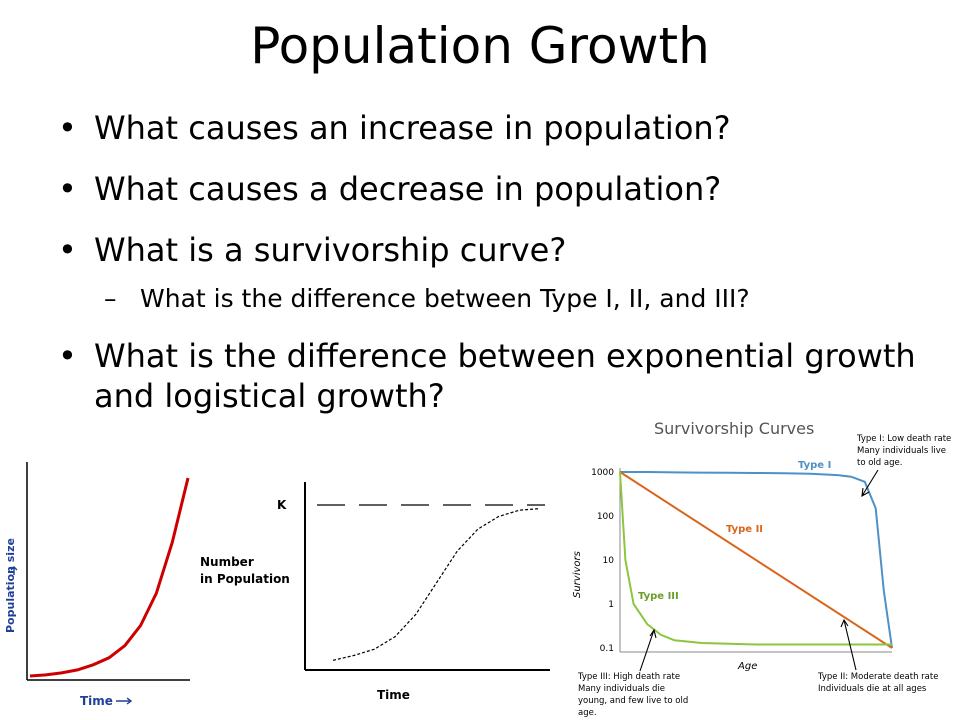 Image resolution: width=960 pixels, height=720 pixels. I want to click on bullet-decrease: What causes a decrease in population?, so click(488, 189).